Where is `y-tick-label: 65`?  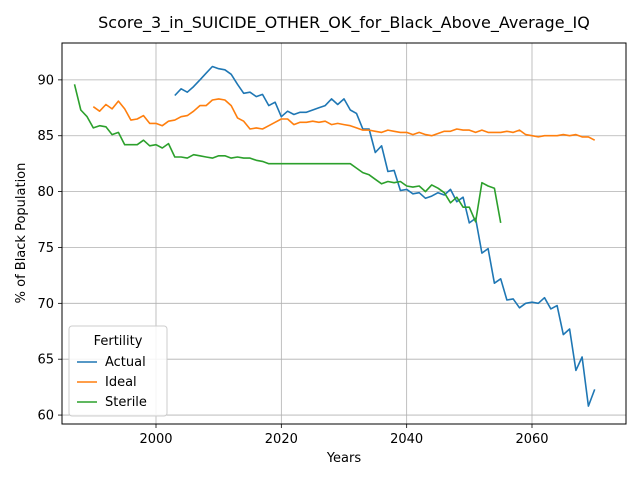
y-tick-label: 65 is located at coordinates (45, 360).